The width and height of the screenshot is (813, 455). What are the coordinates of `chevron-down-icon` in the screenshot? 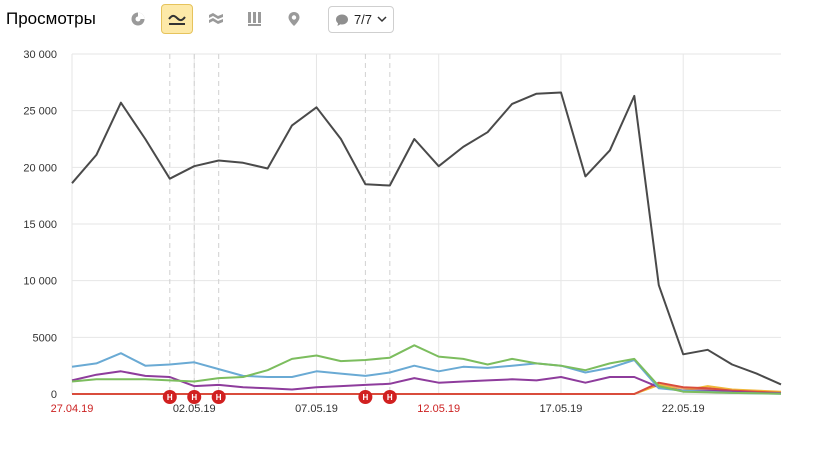 It's located at (382, 19).